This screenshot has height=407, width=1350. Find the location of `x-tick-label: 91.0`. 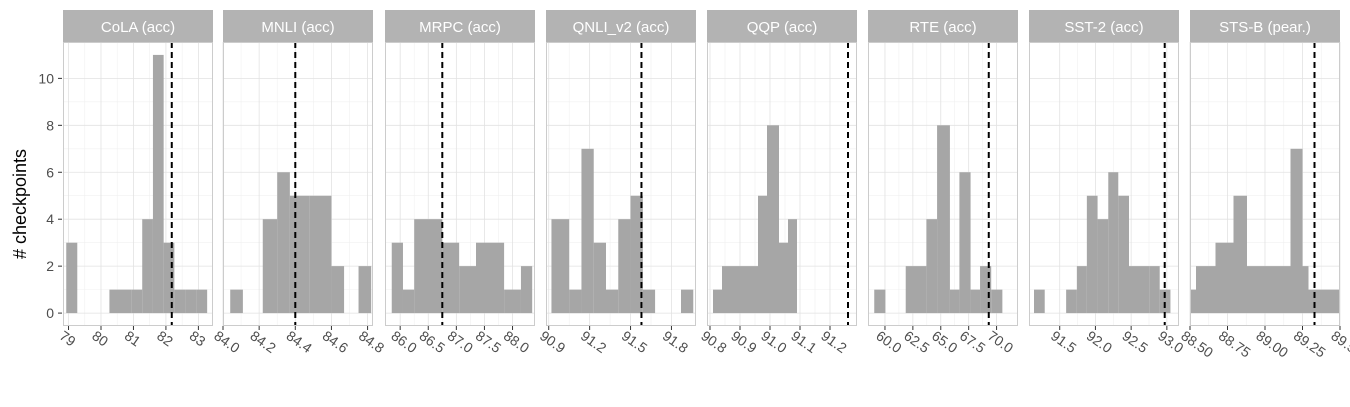

x-tick-label: 91.0 is located at coordinates (774, 341).